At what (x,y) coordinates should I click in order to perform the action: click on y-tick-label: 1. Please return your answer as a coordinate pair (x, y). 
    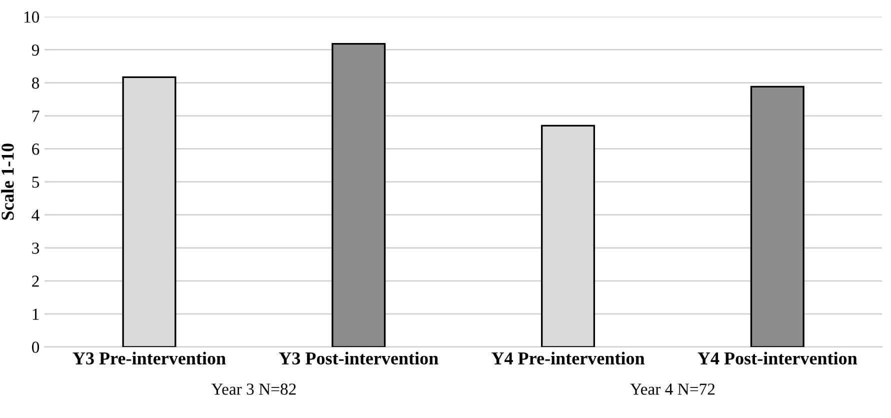
    Looking at the image, I should click on (35, 314).